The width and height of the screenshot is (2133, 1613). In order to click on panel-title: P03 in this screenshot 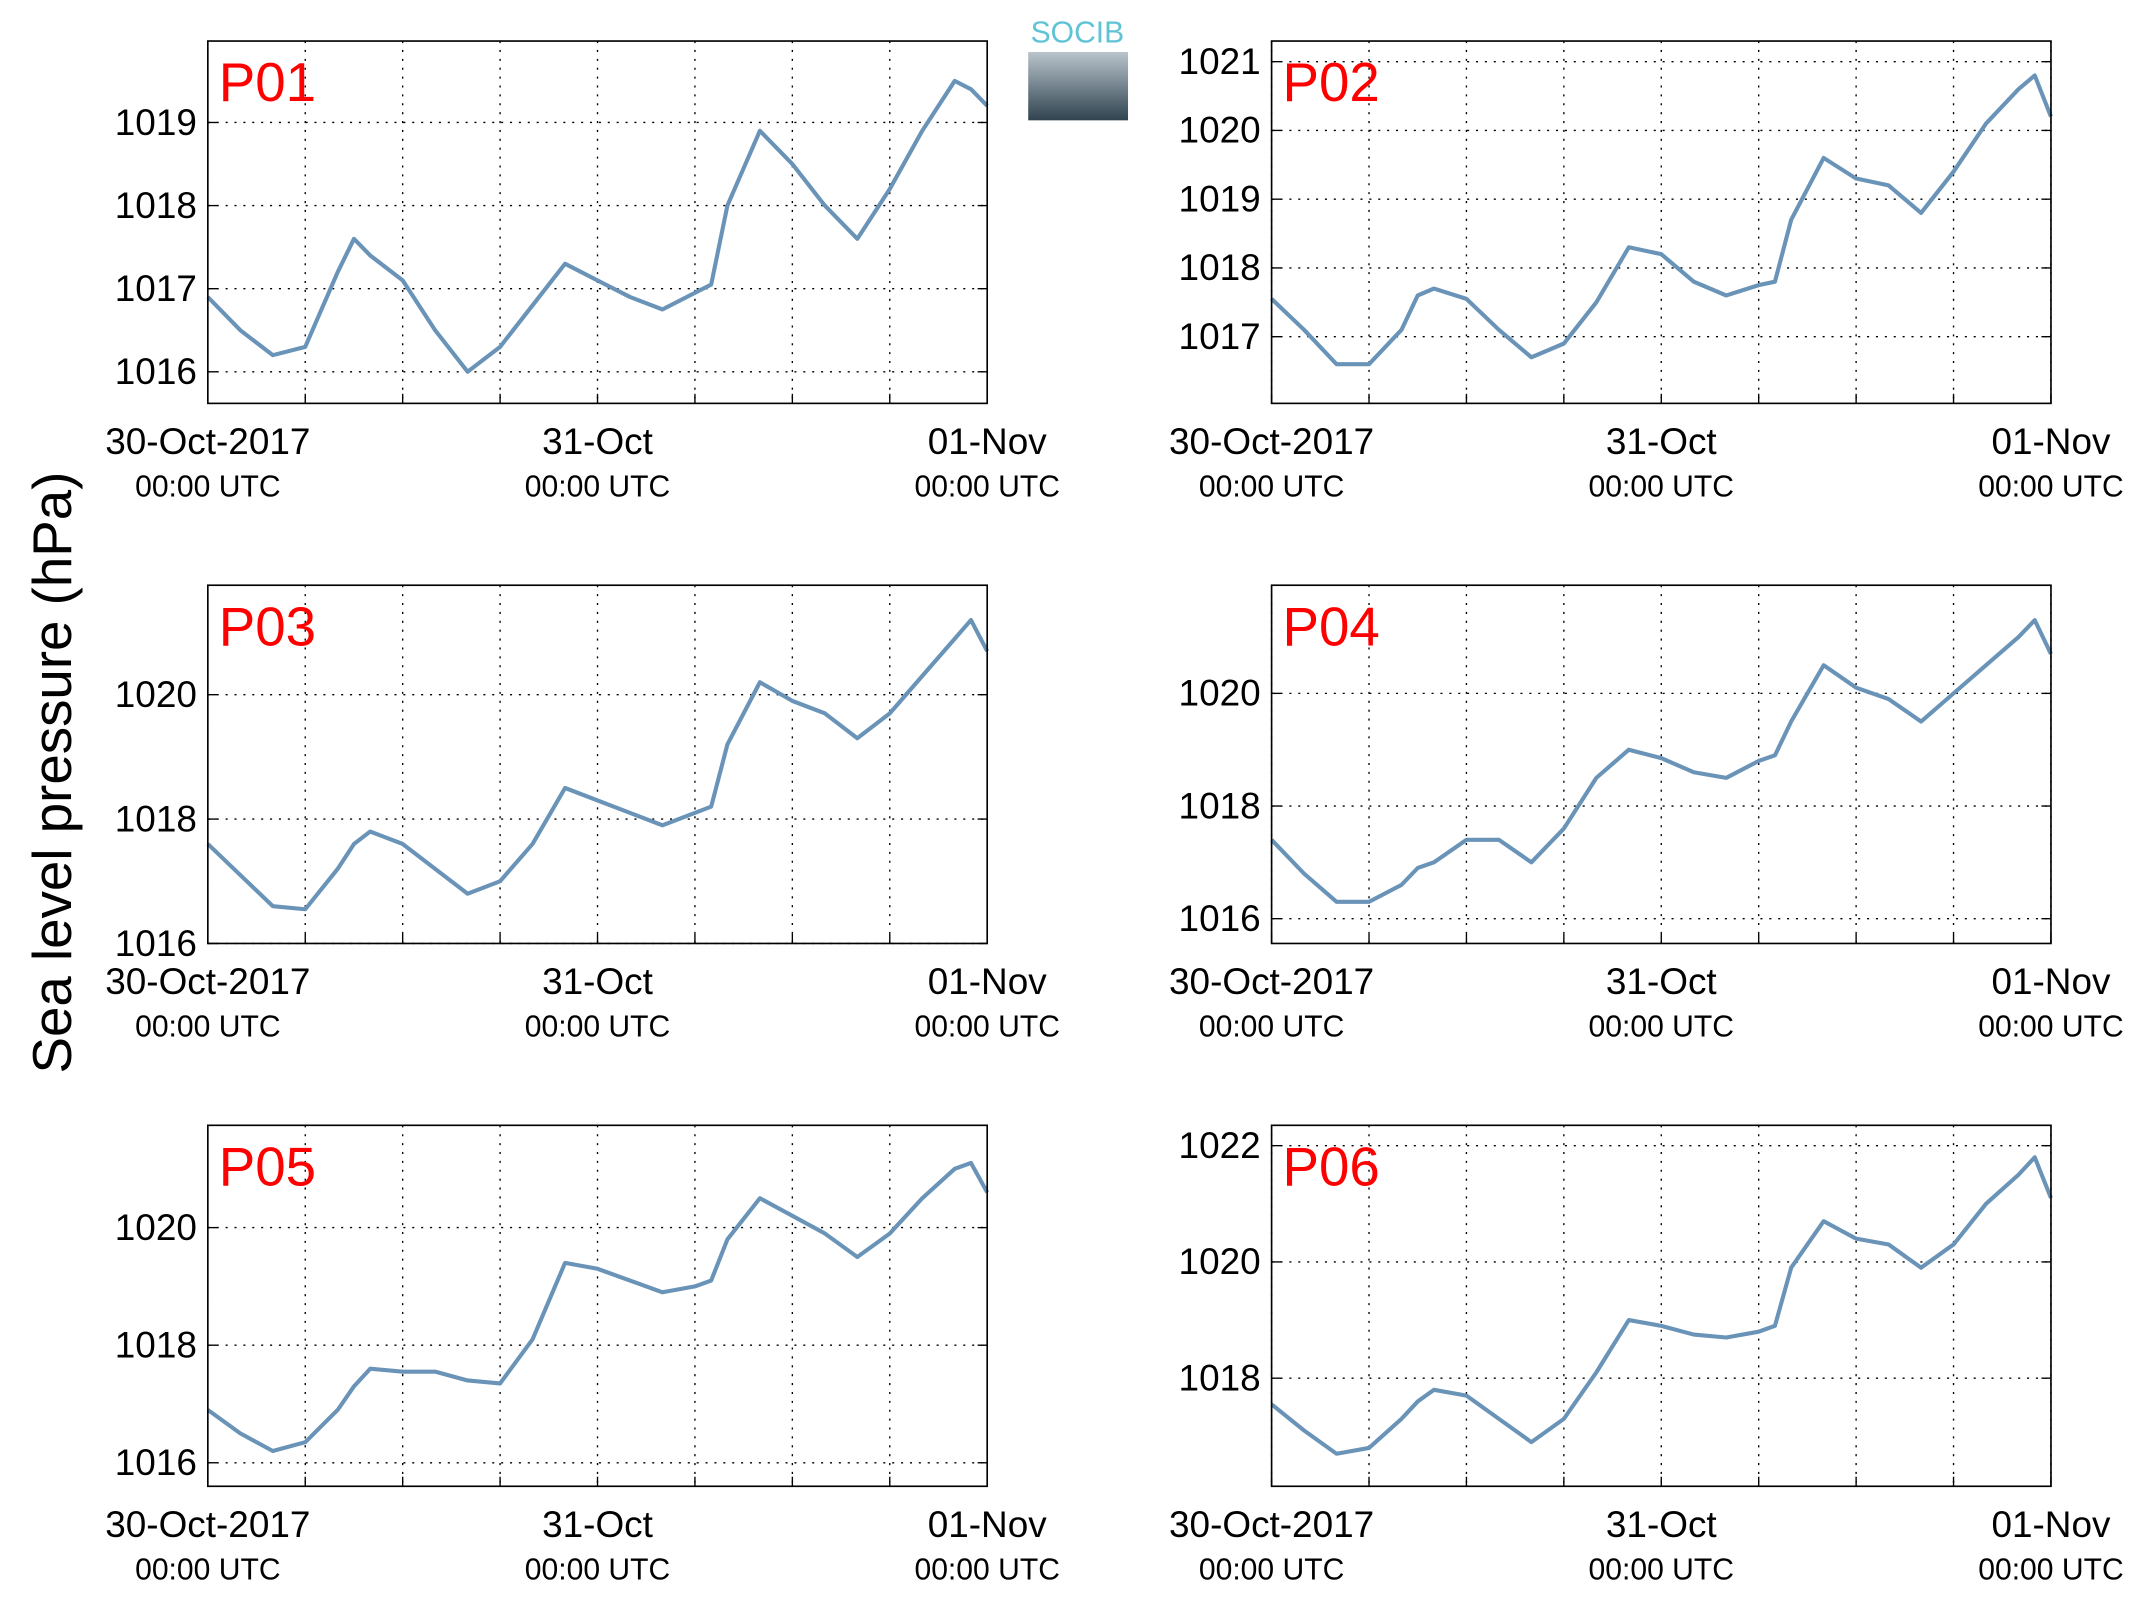, I will do `click(267, 626)`.